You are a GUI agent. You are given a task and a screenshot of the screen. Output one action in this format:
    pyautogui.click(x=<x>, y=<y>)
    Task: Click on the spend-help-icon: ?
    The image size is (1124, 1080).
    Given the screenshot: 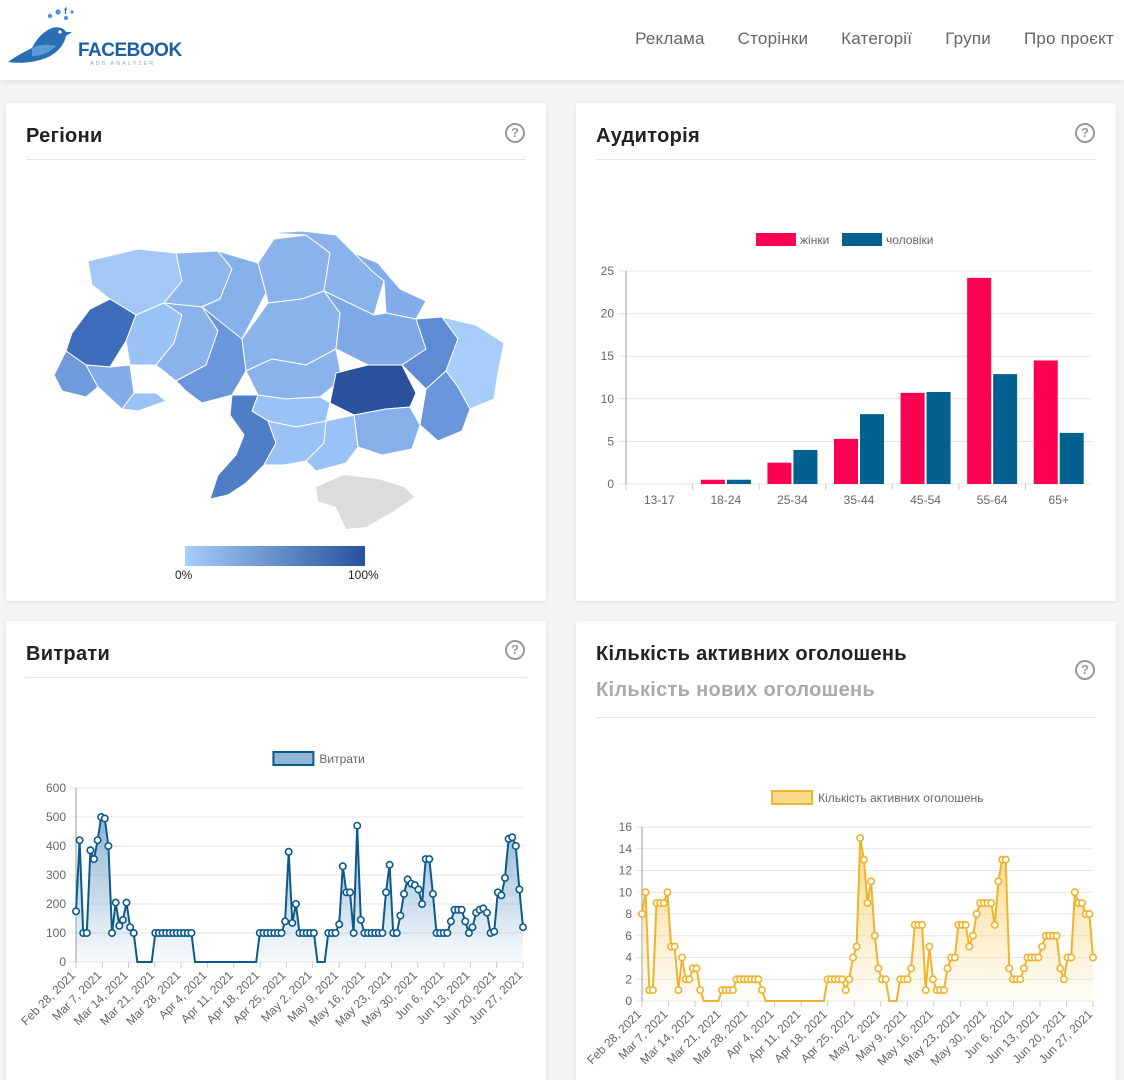 What is the action you would take?
    pyautogui.click(x=515, y=650)
    